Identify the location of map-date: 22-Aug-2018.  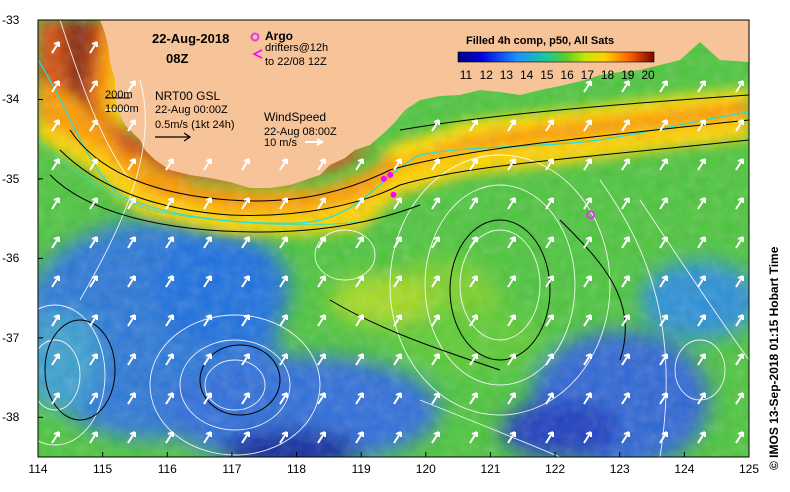
(191, 38).